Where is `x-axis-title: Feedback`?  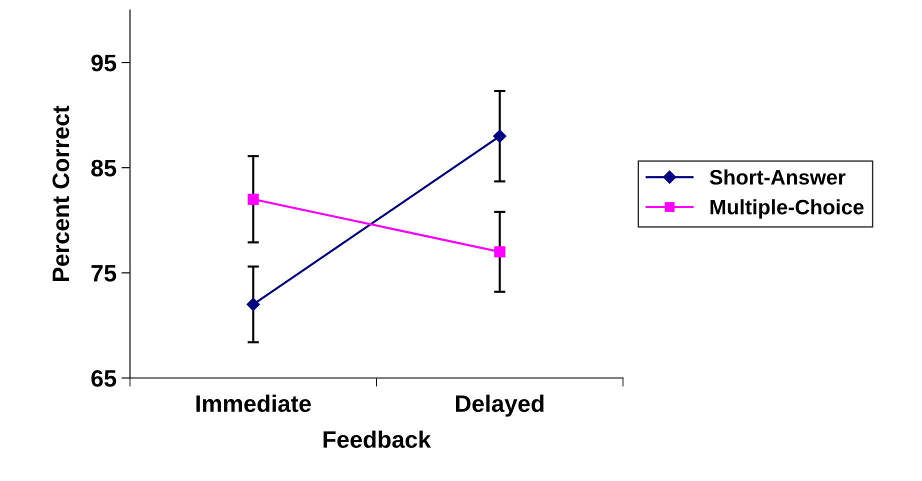 x-axis-title: Feedback is located at coordinates (377, 439).